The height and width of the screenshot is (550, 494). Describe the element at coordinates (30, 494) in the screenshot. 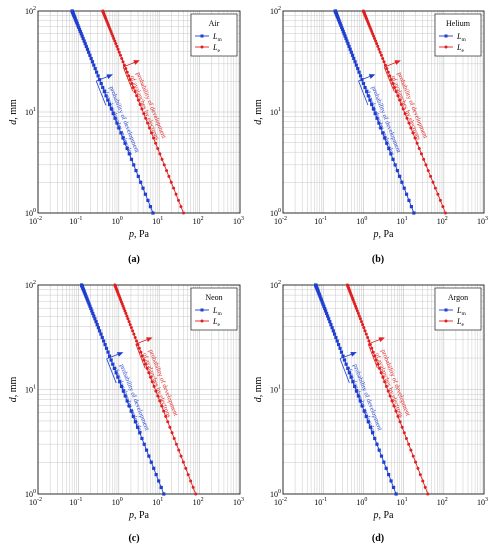

I see `y-tick-label: 10⁰` at that location.